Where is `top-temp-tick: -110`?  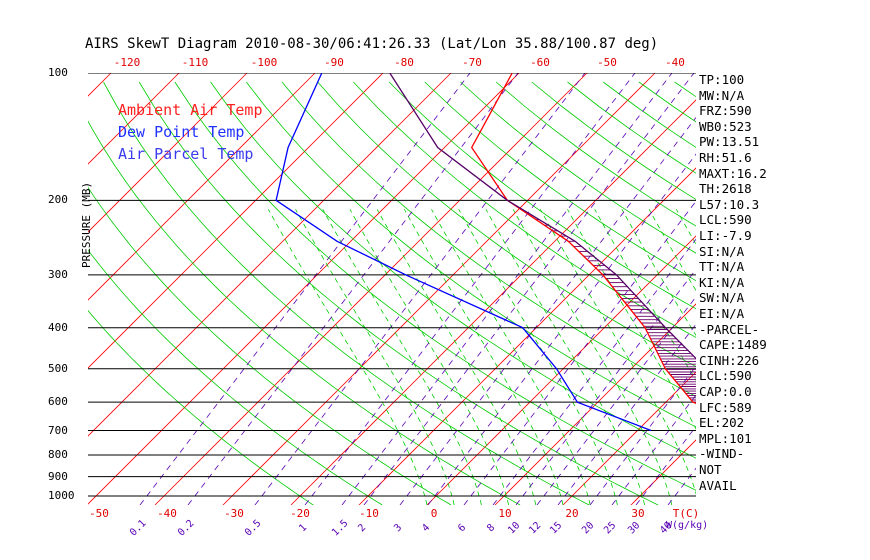 top-temp-tick: -110 is located at coordinates (195, 62).